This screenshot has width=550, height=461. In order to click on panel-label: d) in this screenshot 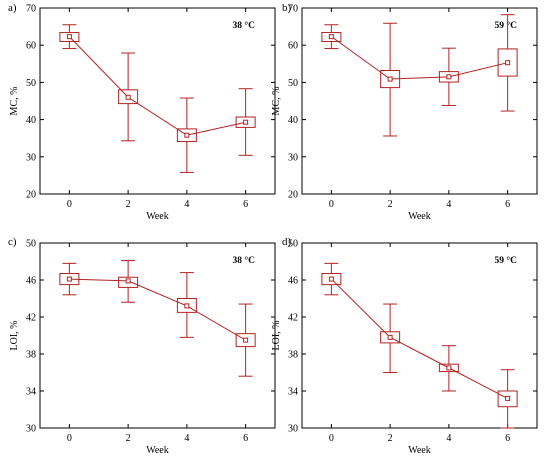, I will do `click(287, 242)`.